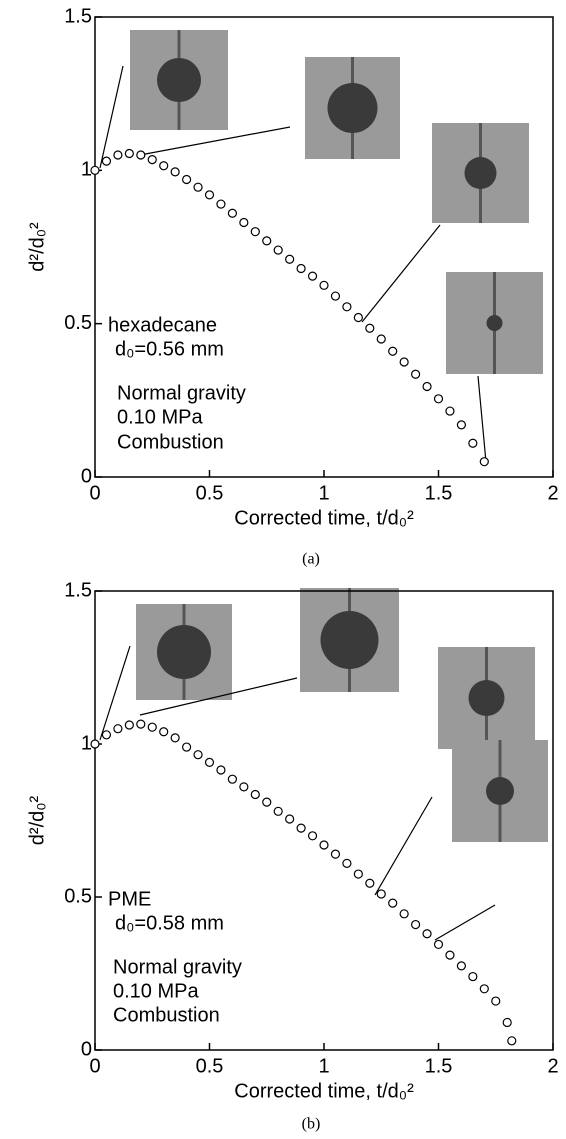 The image size is (566, 1139). Describe the element at coordinates (162, 325) in the screenshot. I see `annotation: hexadecane` at that location.